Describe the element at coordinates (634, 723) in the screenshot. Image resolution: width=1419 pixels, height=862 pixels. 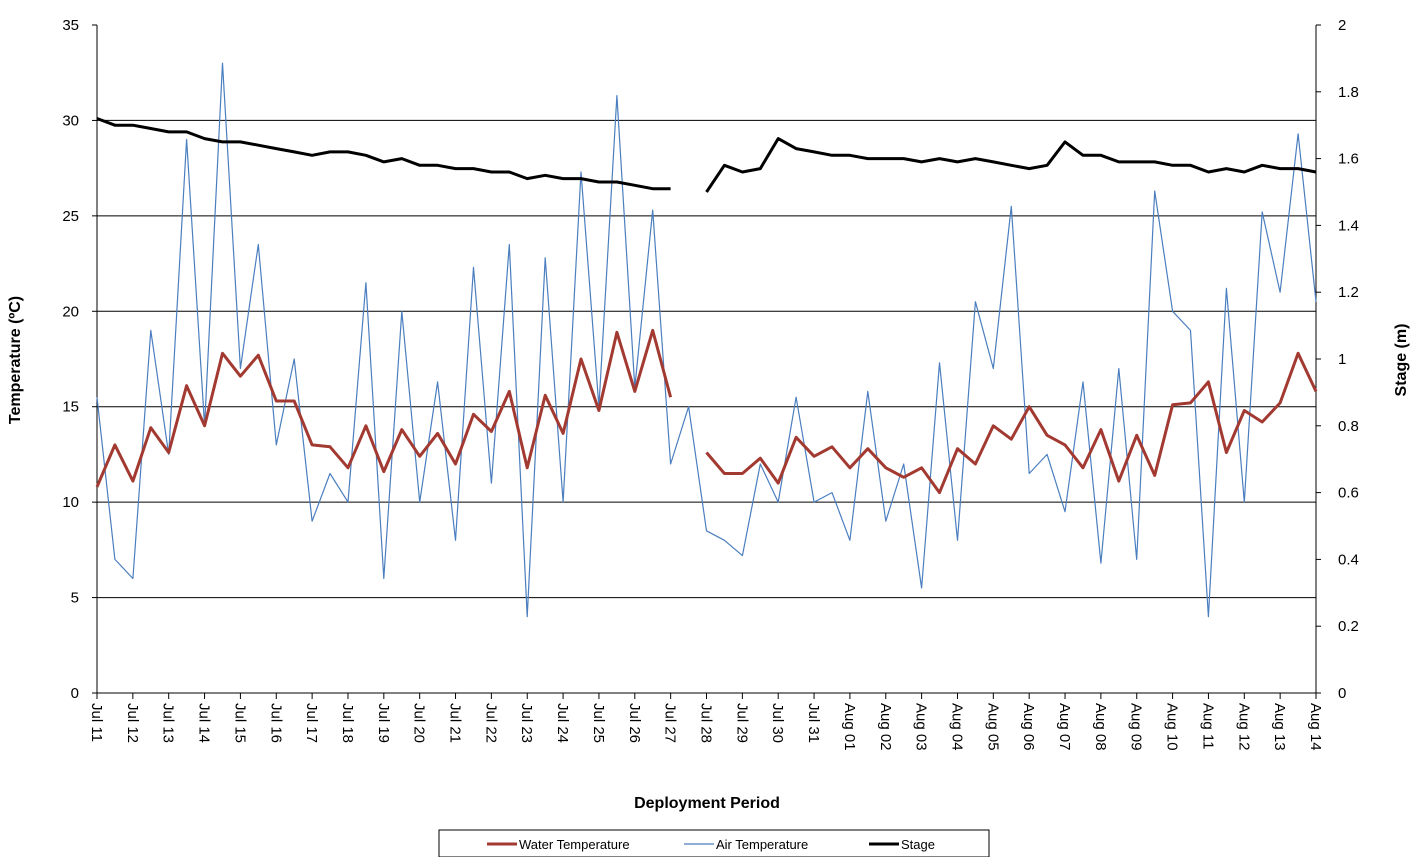
I see `x-tick-label: Jul 26` at that location.